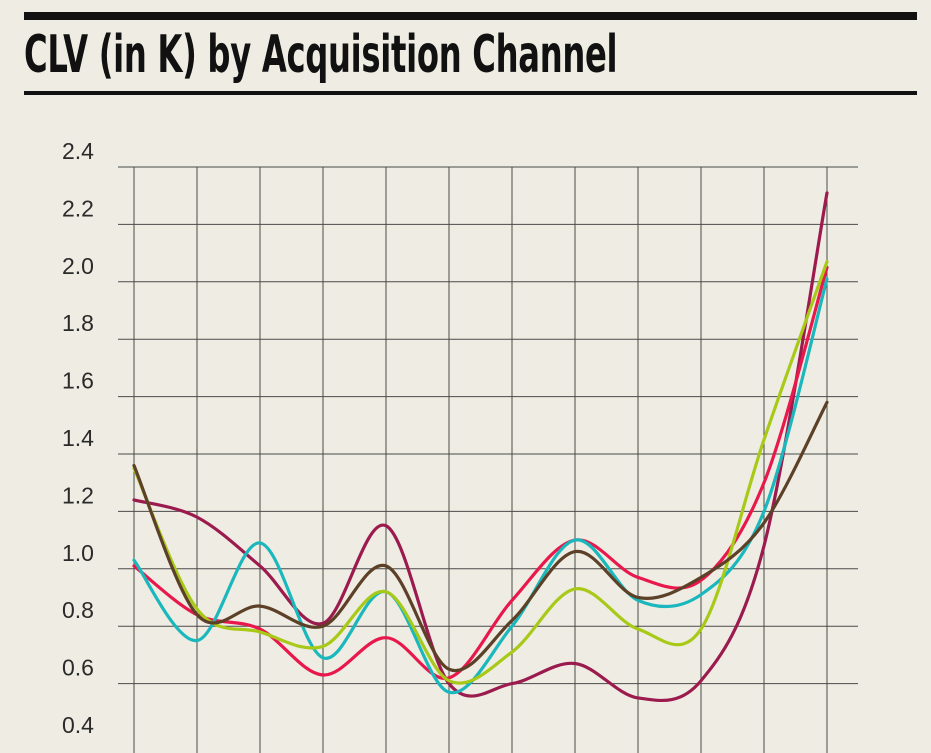 Image resolution: width=931 pixels, height=753 pixels. What do you see at coordinates (78, 495) in the screenshot?
I see `y-tick-label: 1.2` at bounding box center [78, 495].